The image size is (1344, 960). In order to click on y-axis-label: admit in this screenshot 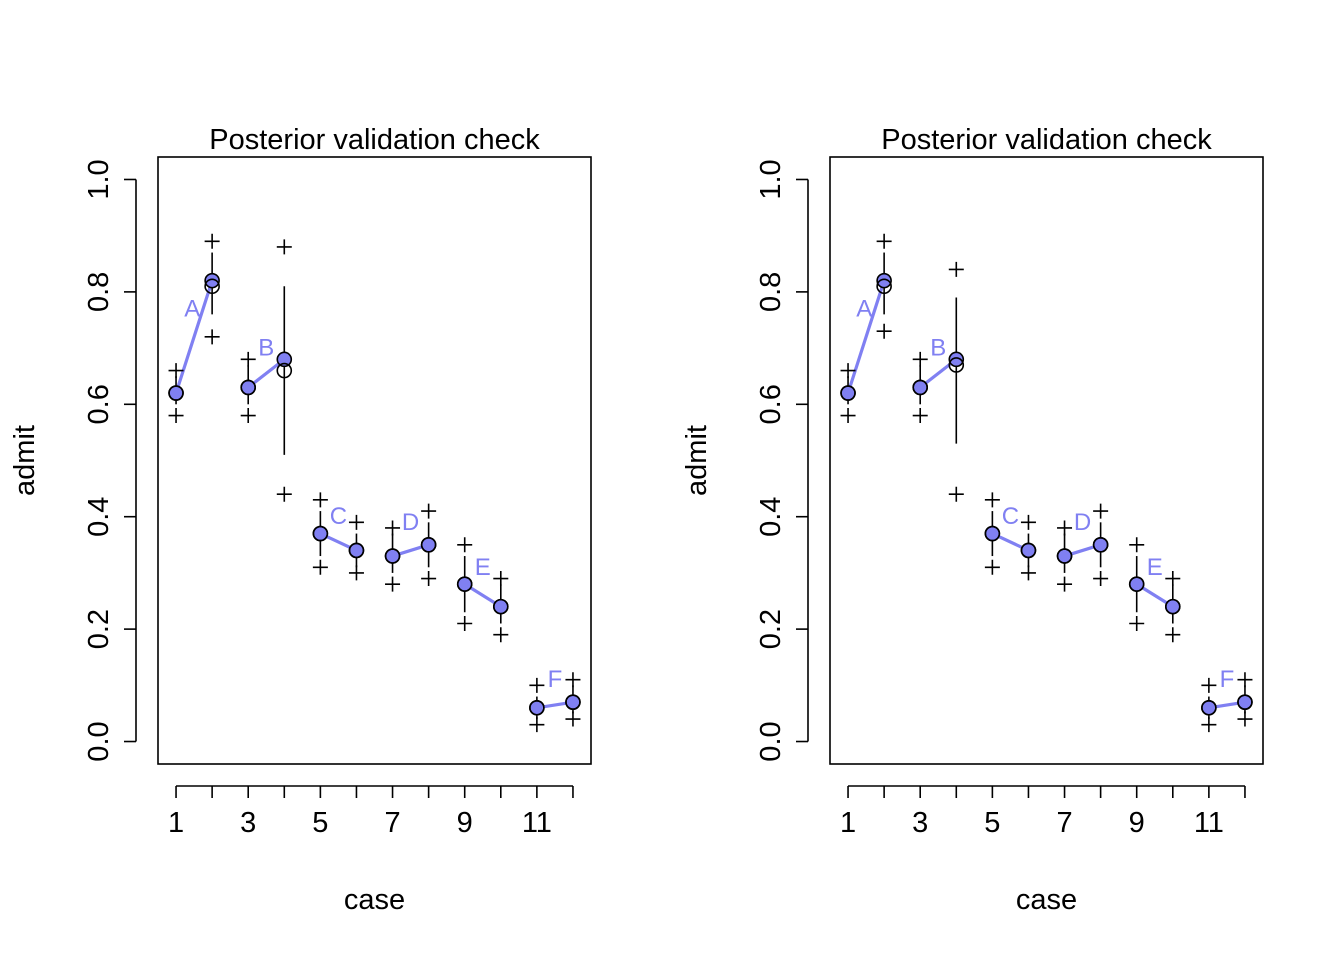, I will do `click(697, 460)`.